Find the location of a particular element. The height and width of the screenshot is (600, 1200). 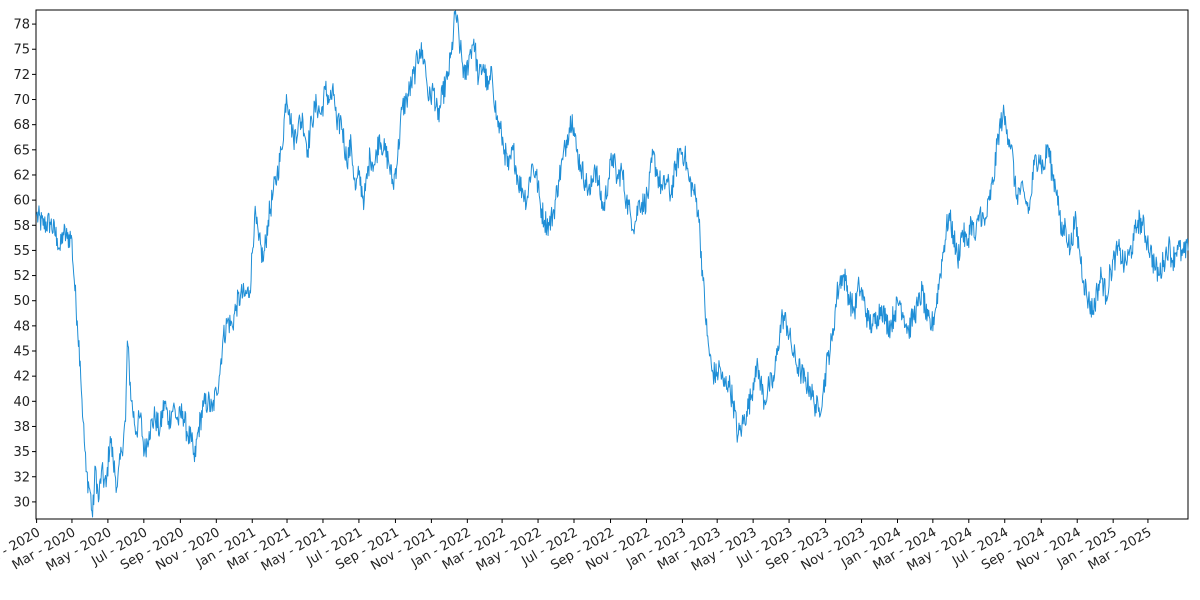

y-tick-label: 30 is located at coordinates (21, 502).